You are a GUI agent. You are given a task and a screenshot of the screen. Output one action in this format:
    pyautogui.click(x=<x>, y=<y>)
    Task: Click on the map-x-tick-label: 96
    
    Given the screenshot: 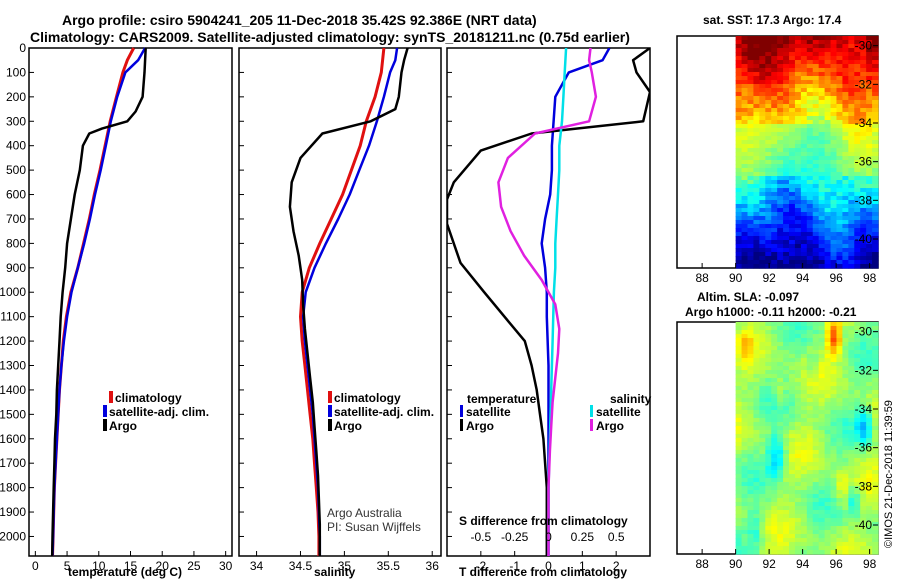 What is the action you would take?
    pyautogui.click(x=836, y=564)
    